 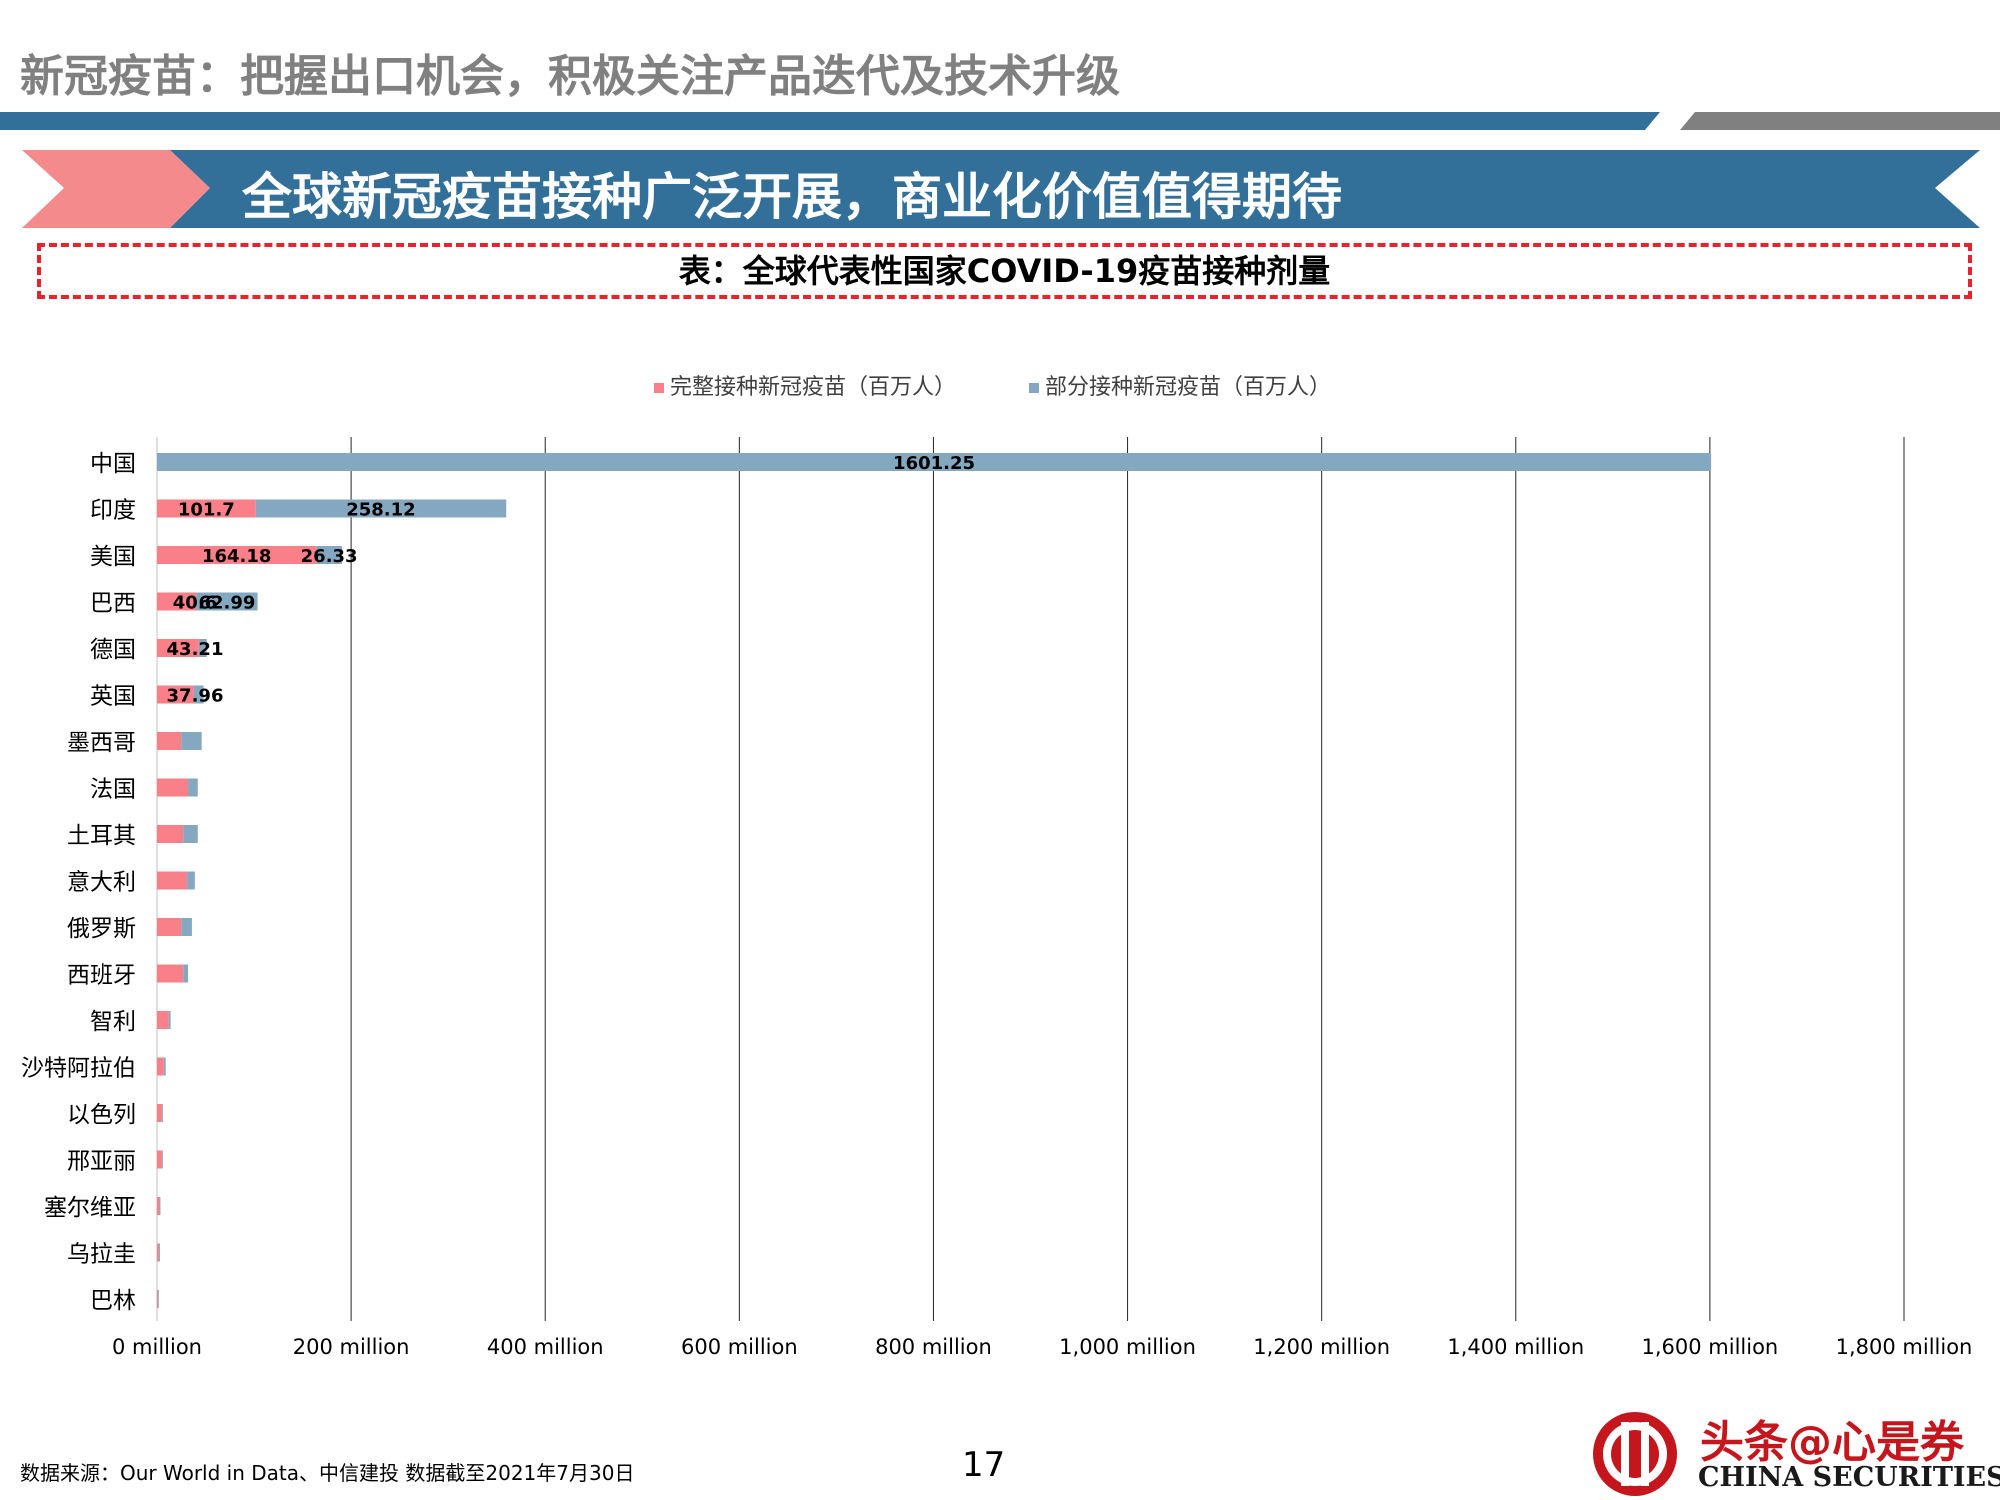 What do you see at coordinates (157, 1347) in the screenshot?
I see `x-tick-label: 0 million` at bounding box center [157, 1347].